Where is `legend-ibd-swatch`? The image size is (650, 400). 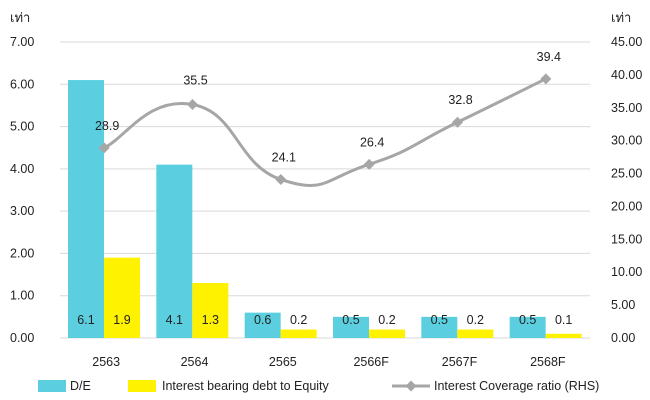
legend-ibd-swatch is located at coordinates (142, 386).